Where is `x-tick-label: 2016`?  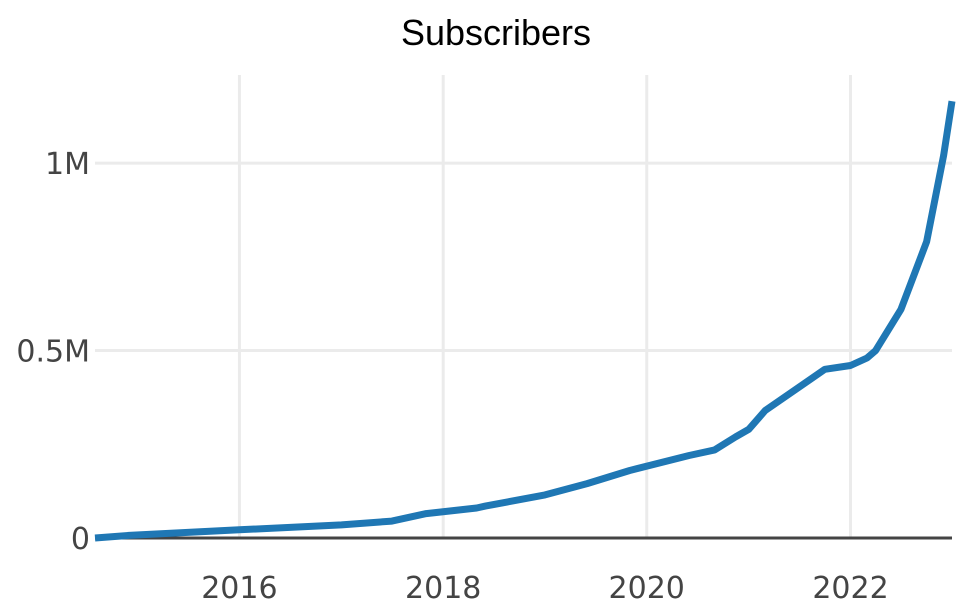 x-tick-label: 2016 is located at coordinates (239, 588).